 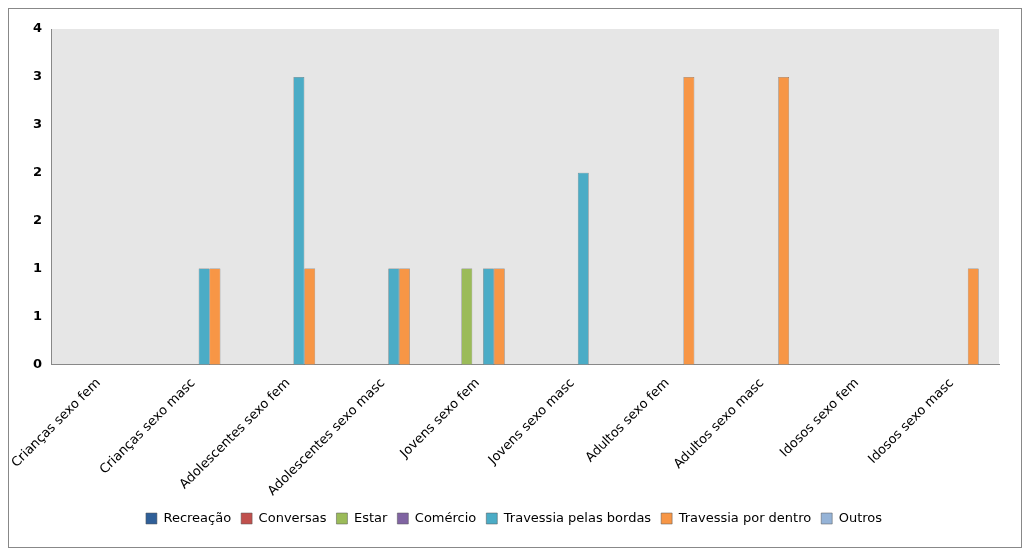 I want to click on y-tick-label: 4, so click(x=38, y=28).